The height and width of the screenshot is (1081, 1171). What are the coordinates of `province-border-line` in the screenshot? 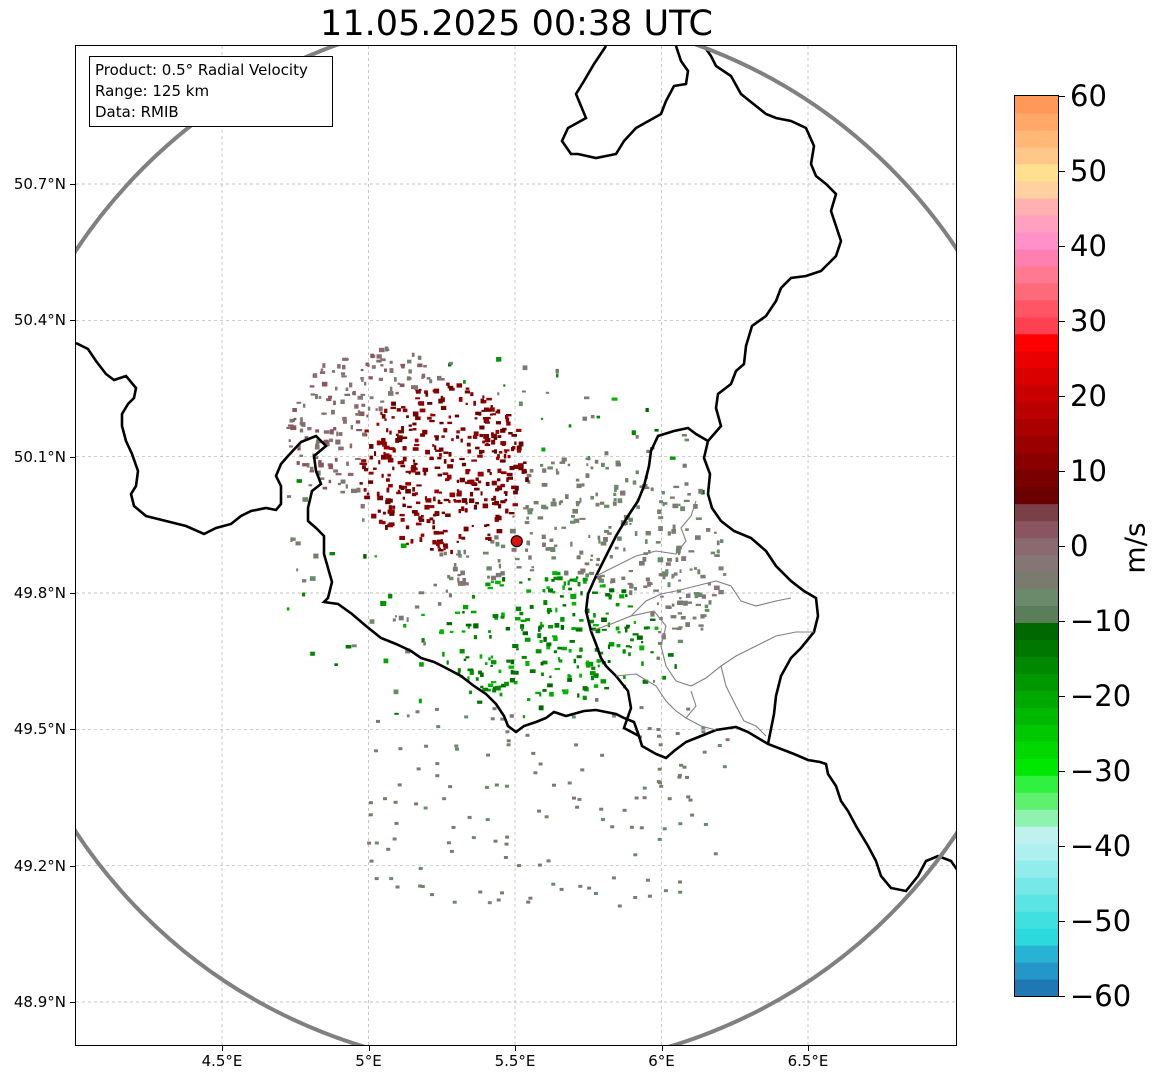 It's located at (656, 696).